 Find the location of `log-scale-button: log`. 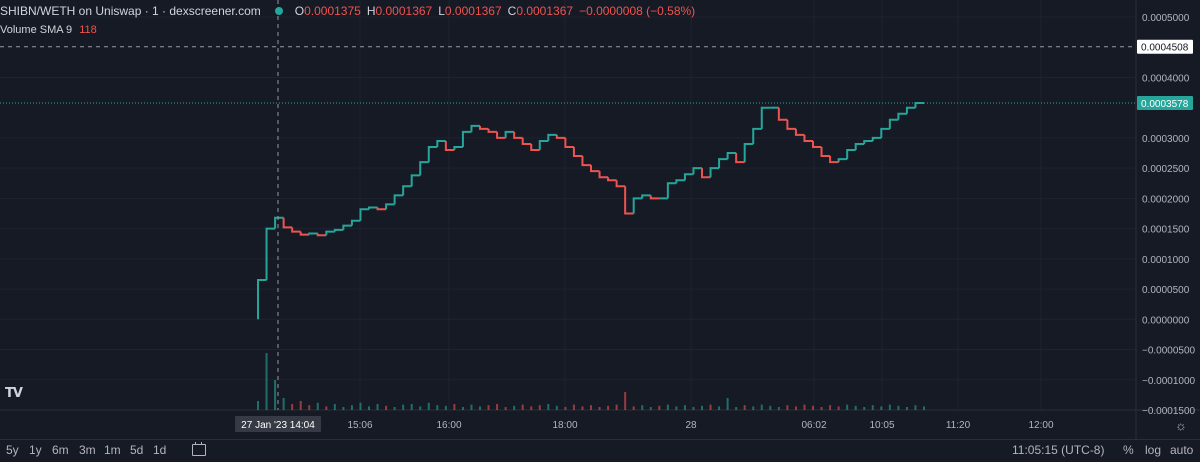

log-scale-button: log is located at coordinates (1153, 450).